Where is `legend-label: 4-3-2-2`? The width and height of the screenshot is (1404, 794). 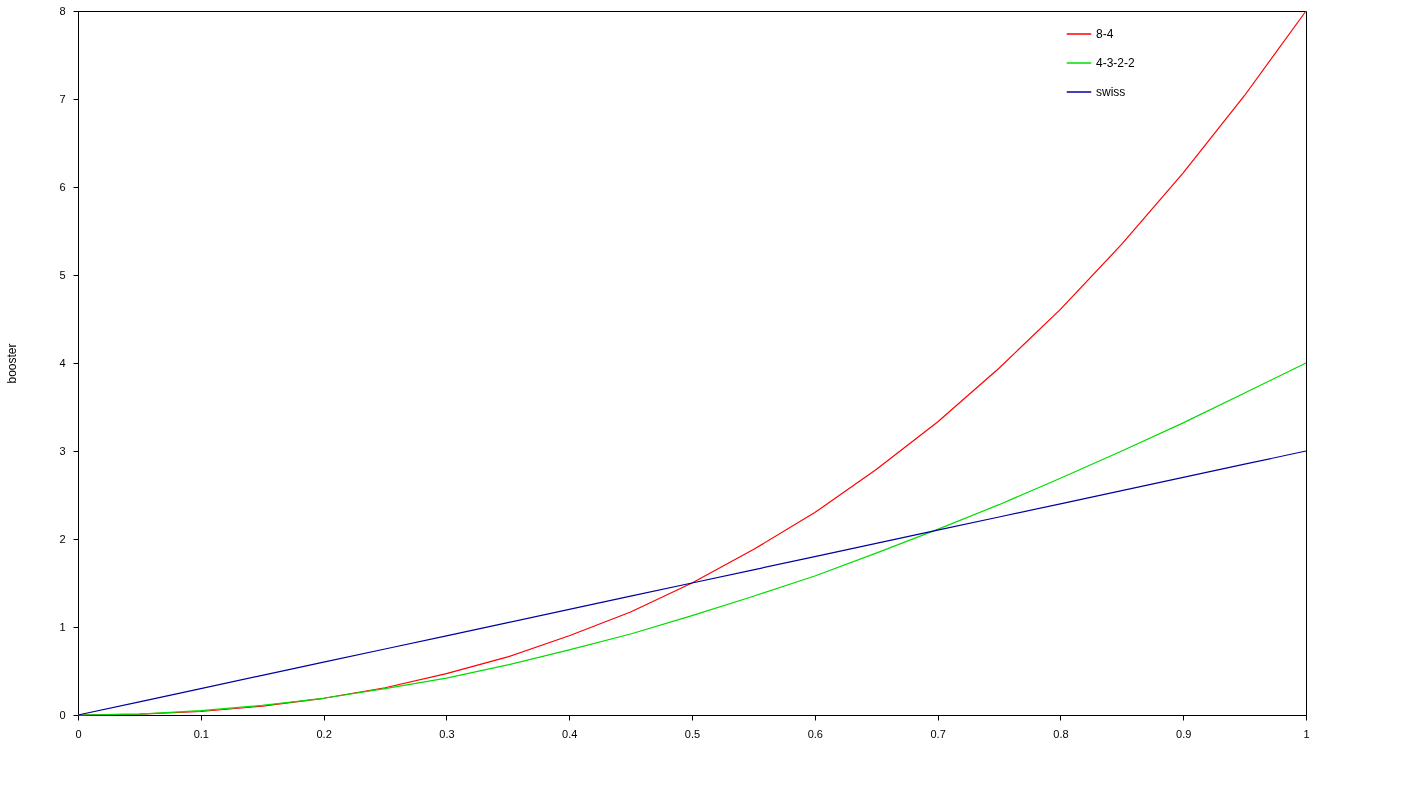 legend-label: 4-3-2-2 is located at coordinates (1116, 63).